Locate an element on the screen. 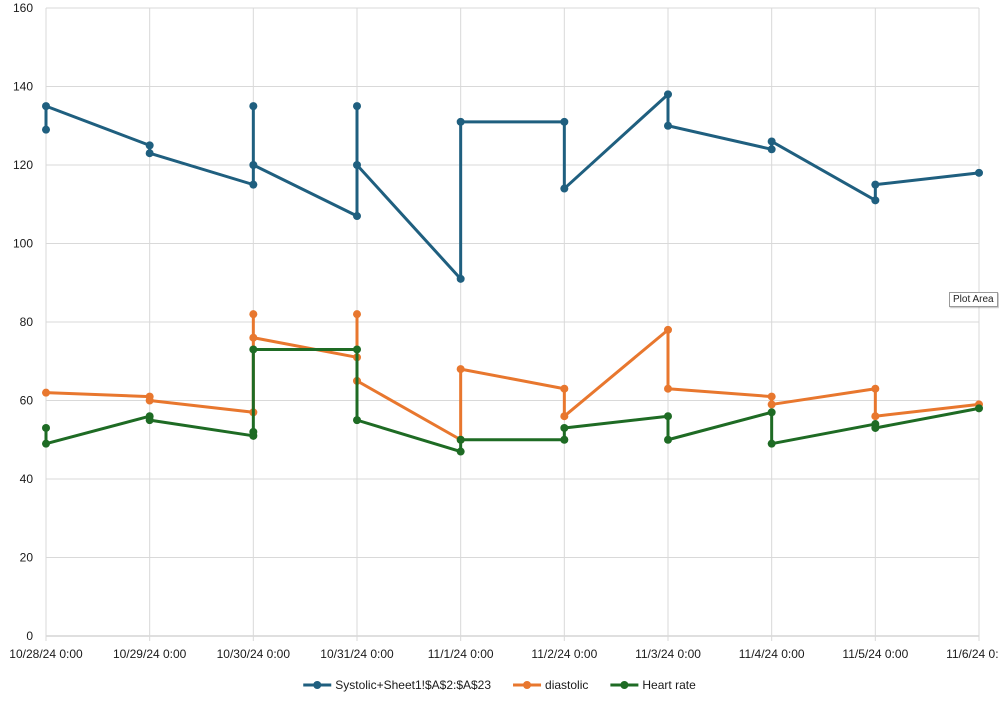 The width and height of the screenshot is (999, 701). x-tick-label: 11/3/24 0:00 is located at coordinates (668, 654).